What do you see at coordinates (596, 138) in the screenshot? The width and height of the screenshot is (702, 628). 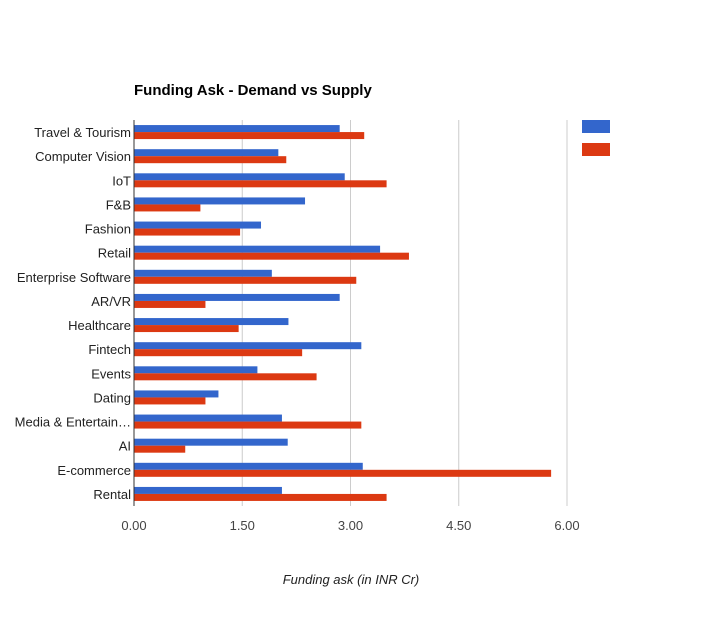 I see `legend` at bounding box center [596, 138].